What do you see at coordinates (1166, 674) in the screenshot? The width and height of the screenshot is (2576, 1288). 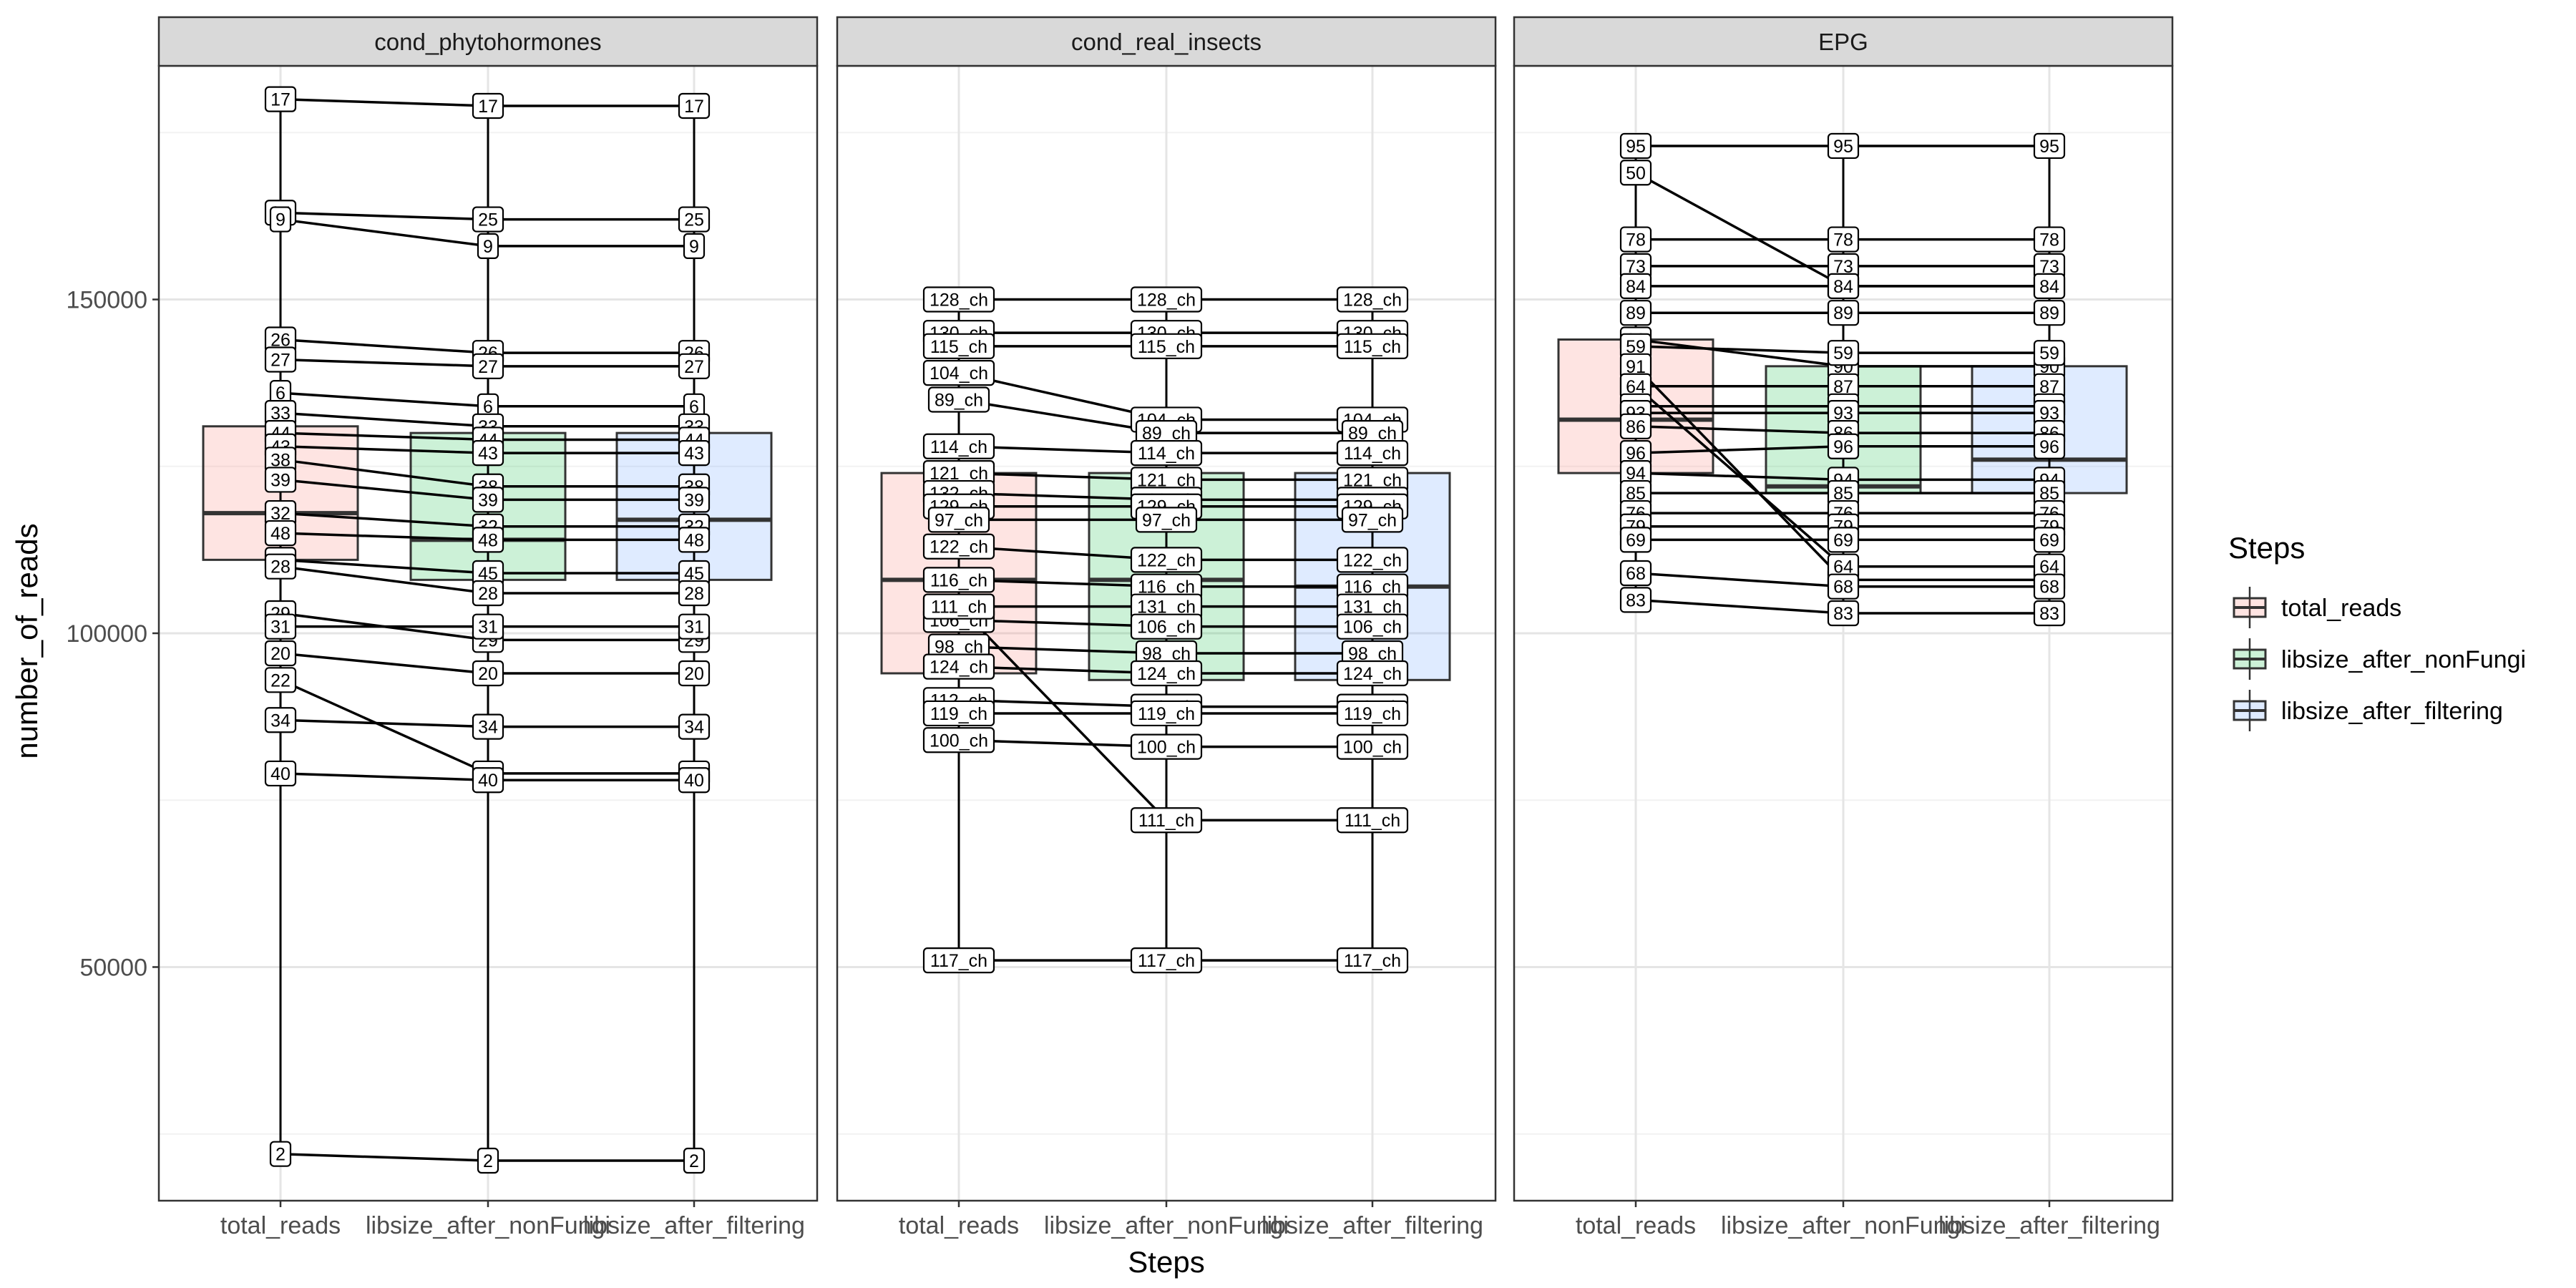 I see `point-label-text: 124_ch` at bounding box center [1166, 674].